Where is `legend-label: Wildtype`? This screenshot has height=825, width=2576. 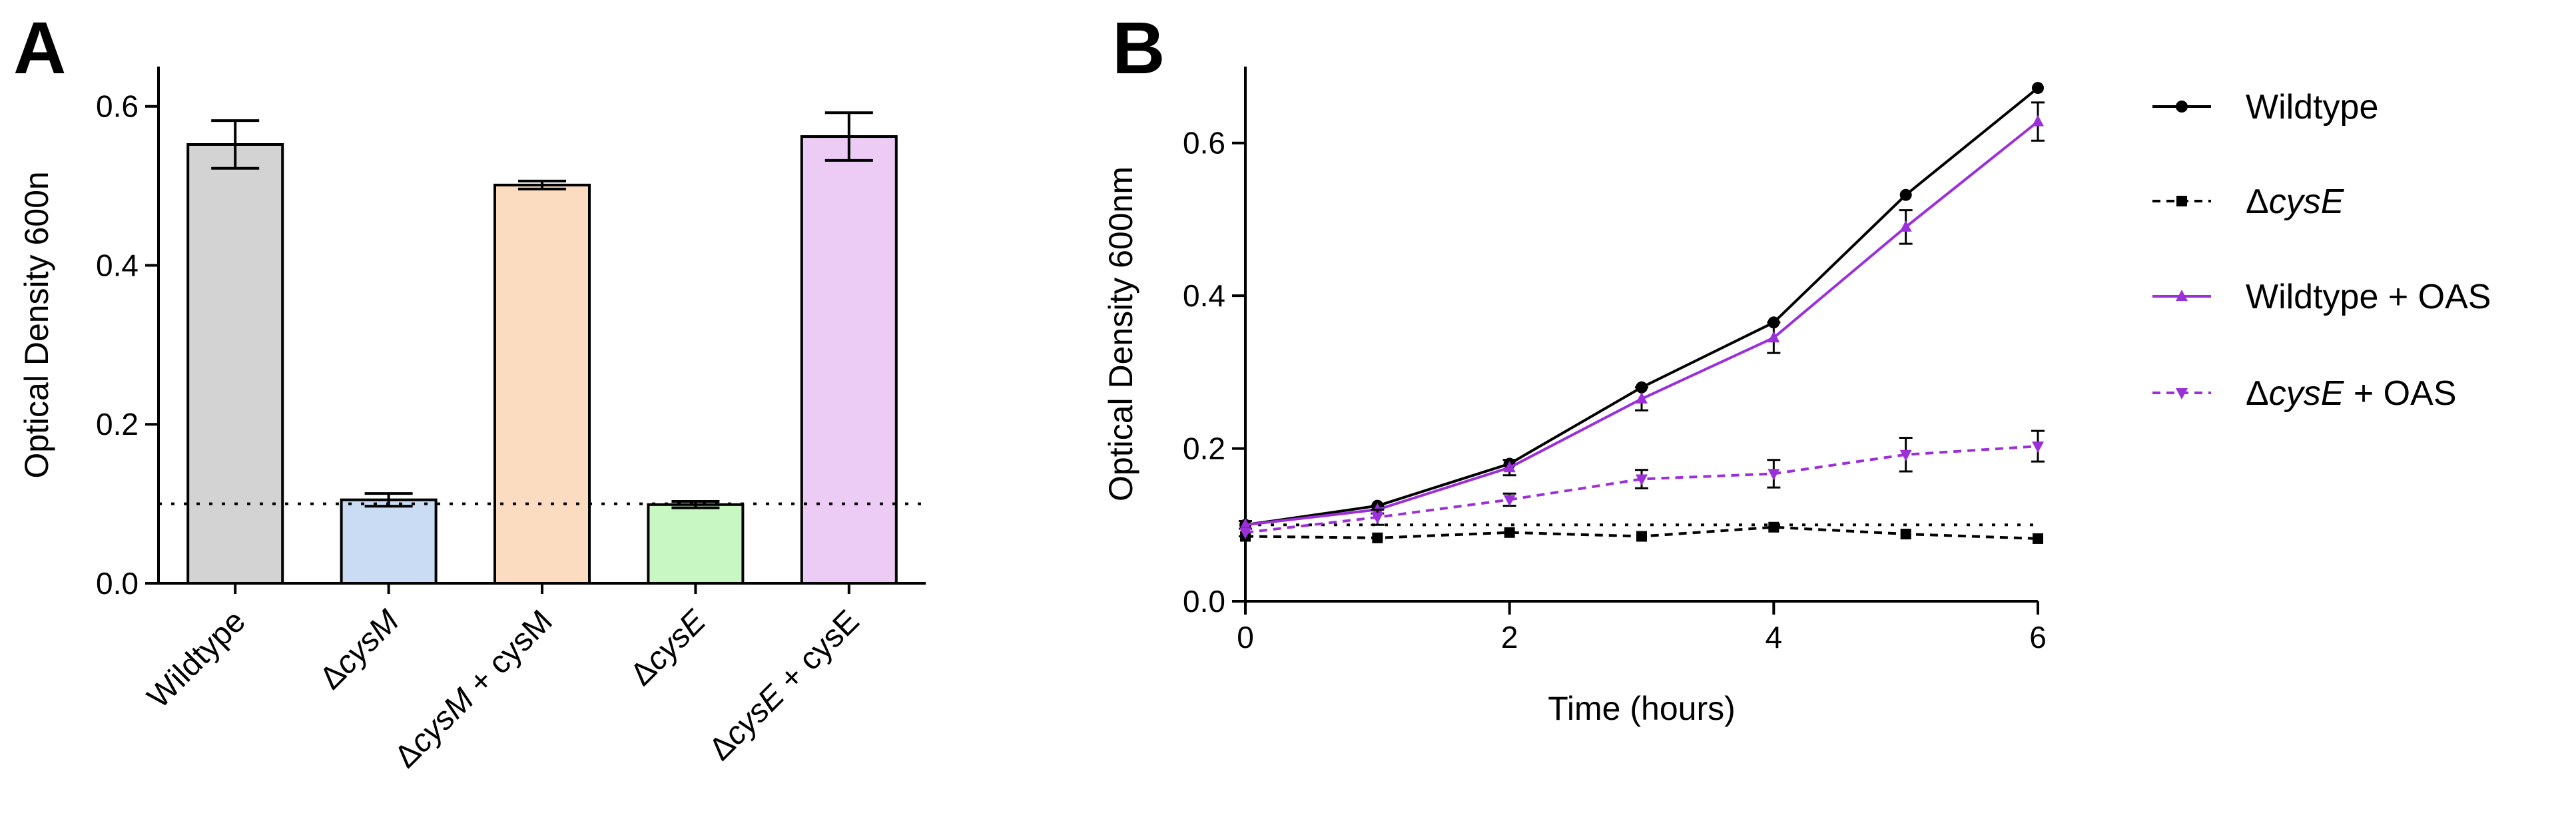 legend-label: Wildtype is located at coordinates (2312, 107).